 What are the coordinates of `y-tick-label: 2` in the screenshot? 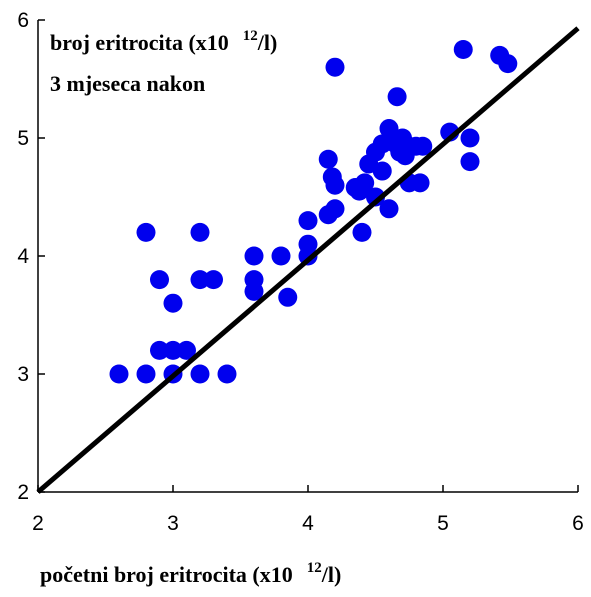 It's located at (23, 492).